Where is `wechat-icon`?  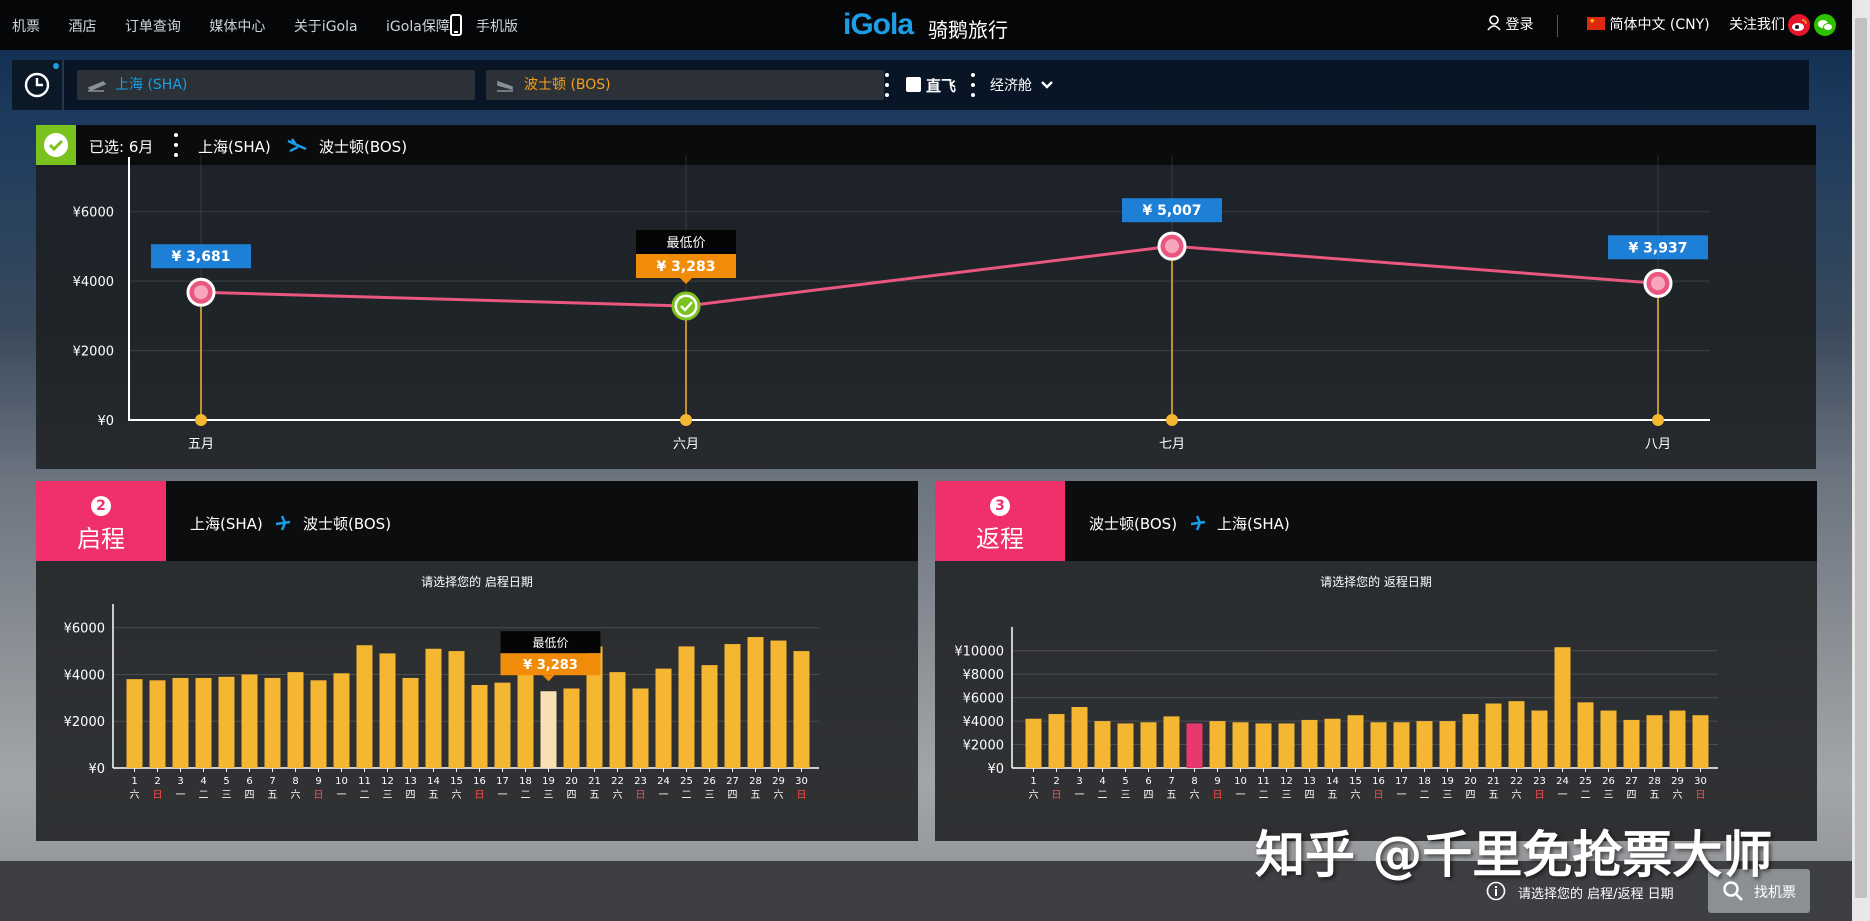
wechat-icon is located at coordinates (1825, 25).